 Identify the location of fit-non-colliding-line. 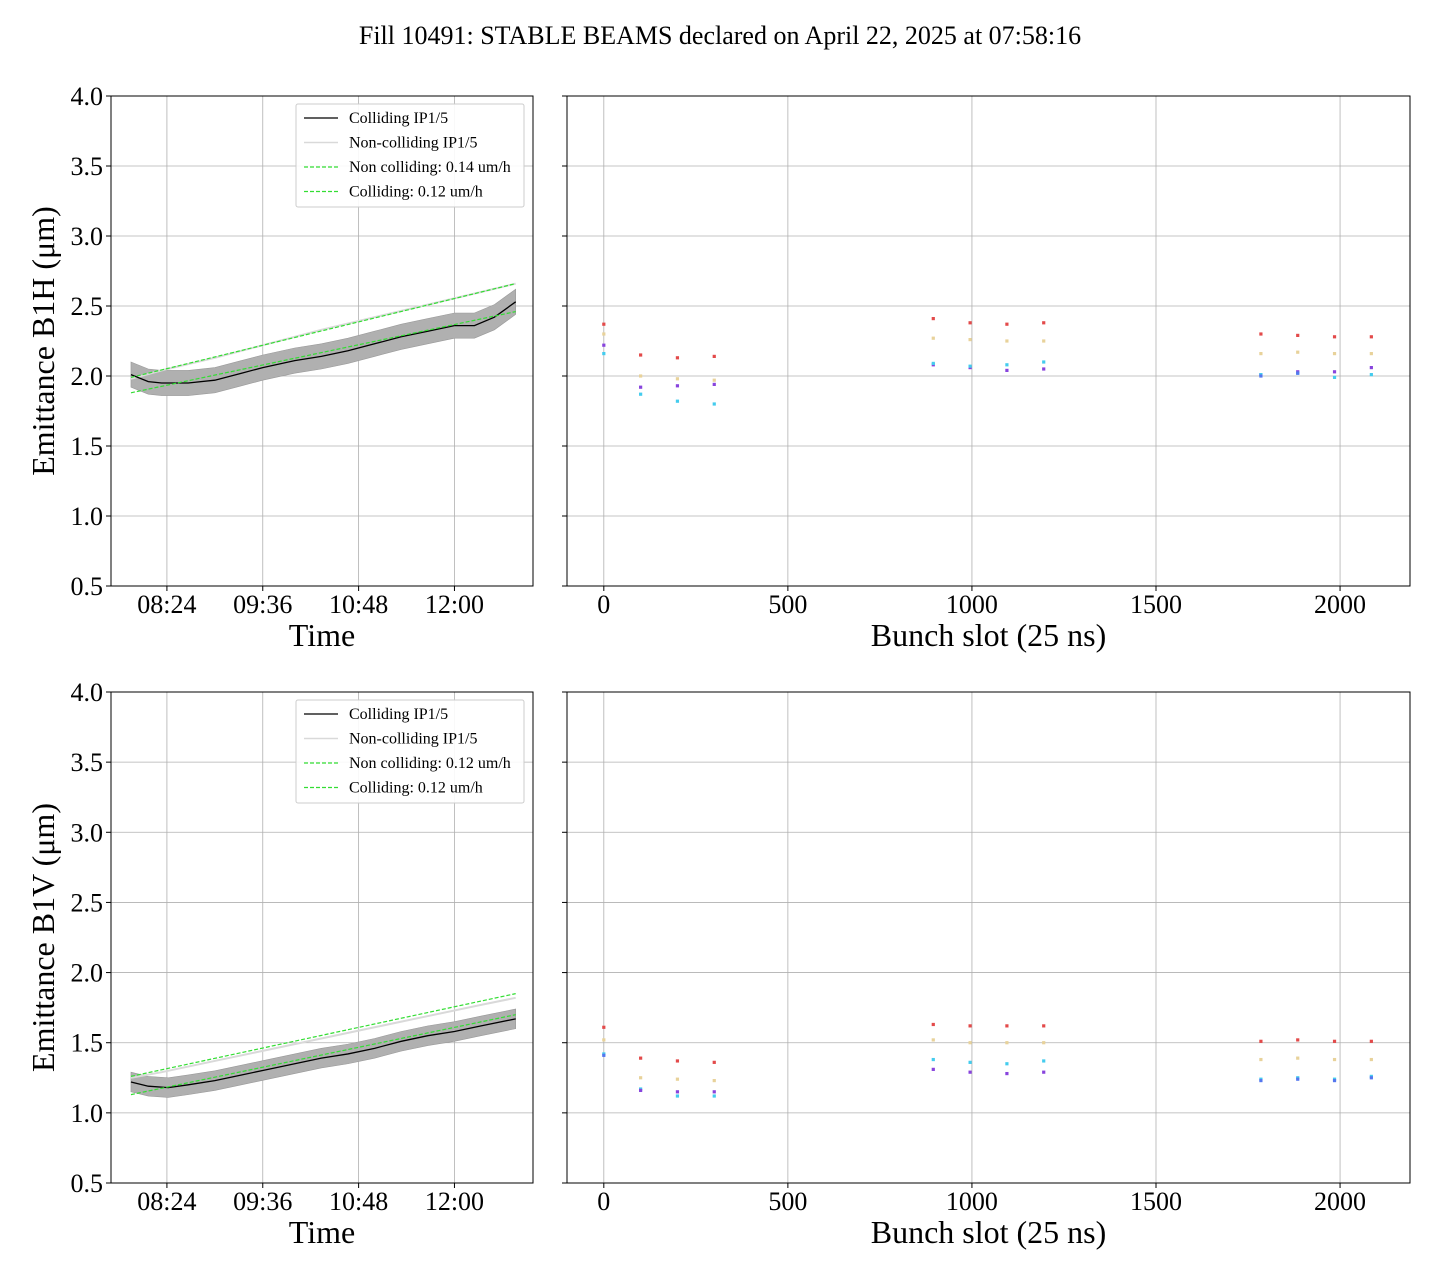
(323, 1035).